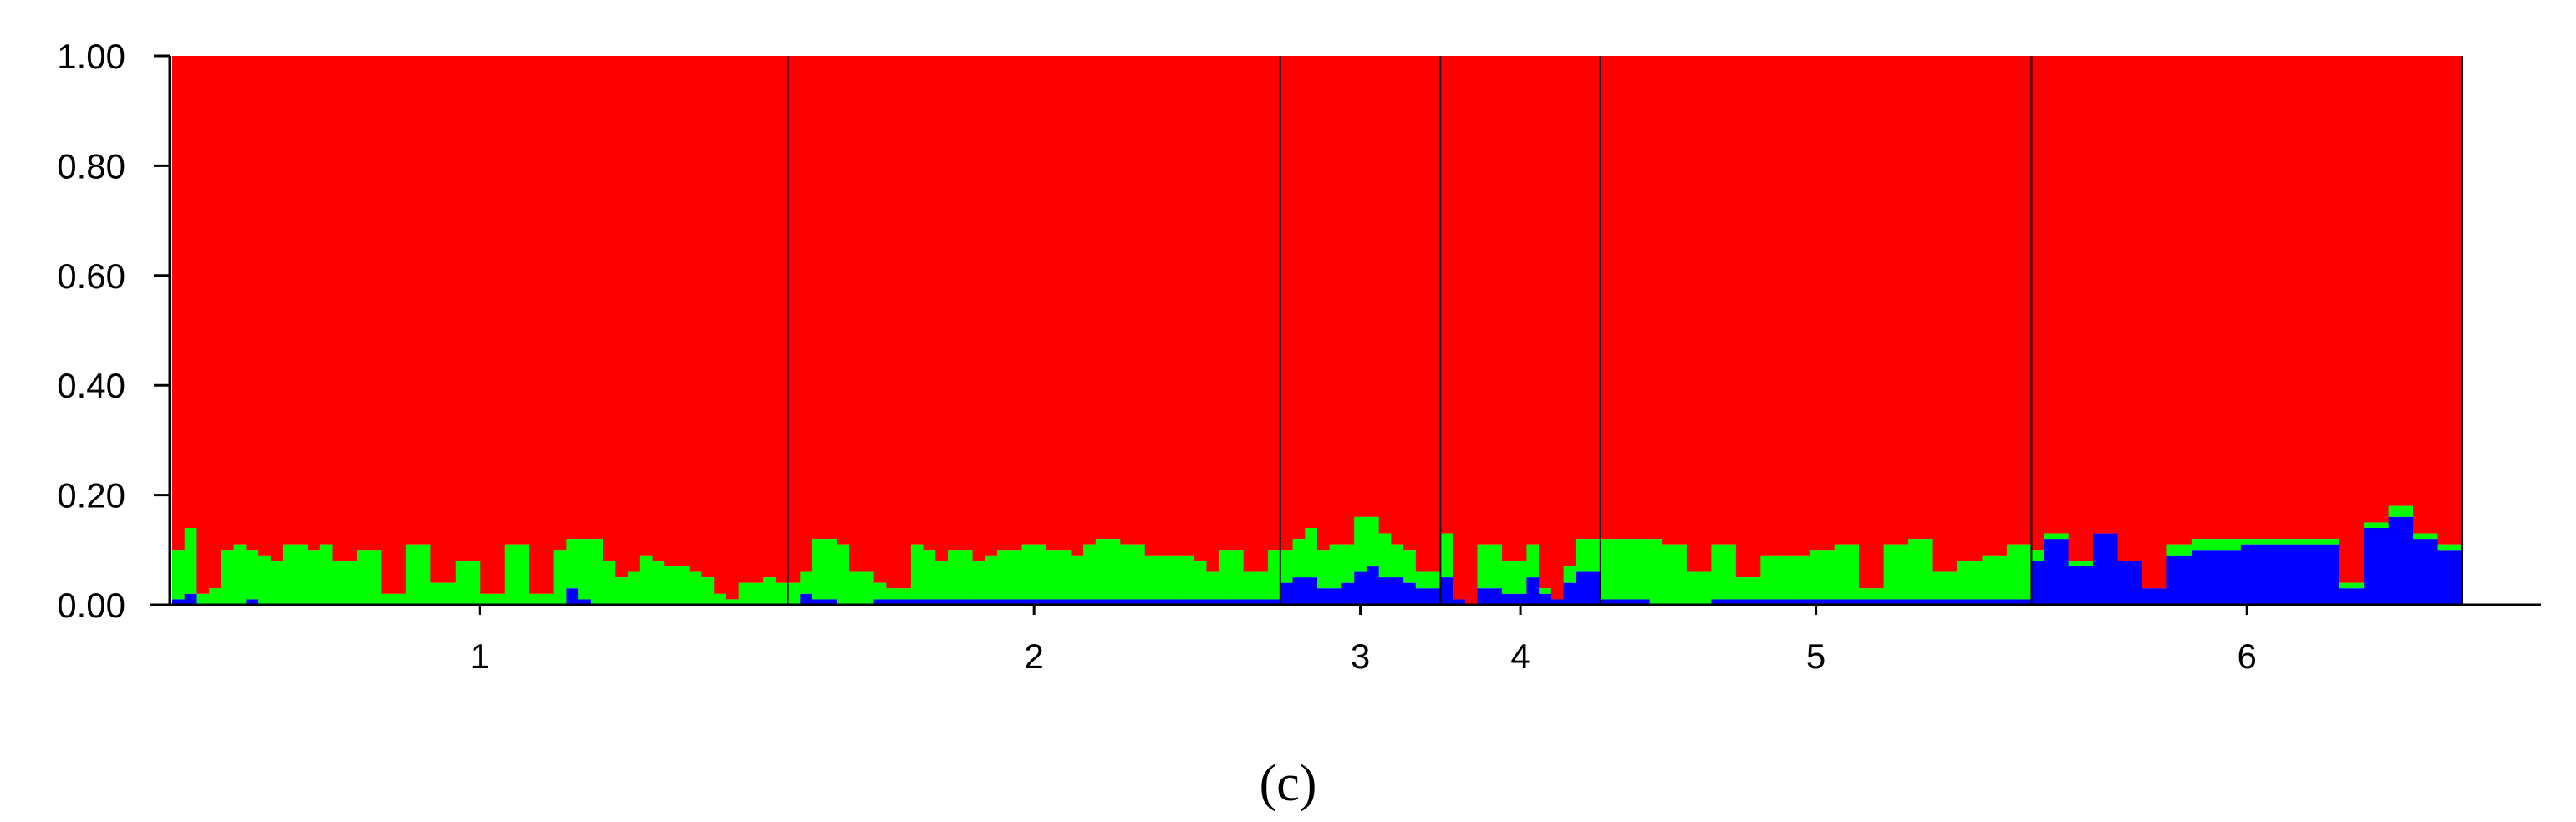 This screenshot has height=822, width=2576. I want to click on population-label: 5, so click(1815, 656).